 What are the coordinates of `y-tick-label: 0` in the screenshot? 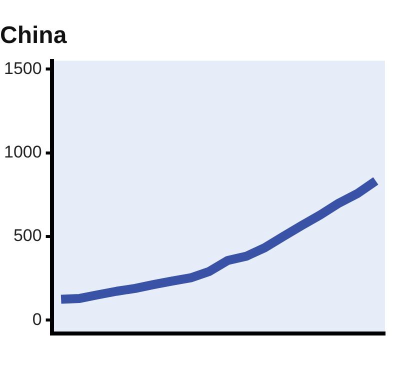 It's located at (37, 319).